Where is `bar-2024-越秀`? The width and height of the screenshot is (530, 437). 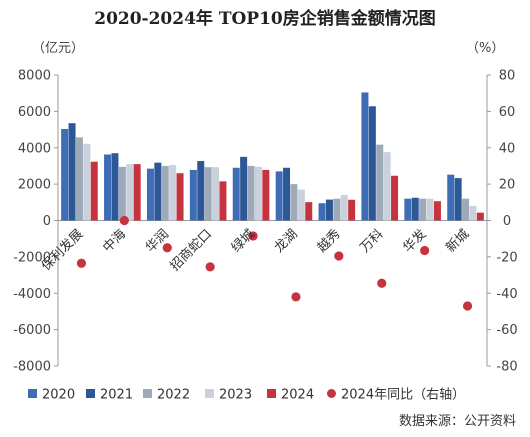
bar-2024-越秀 is located at coordinates (352, 210).